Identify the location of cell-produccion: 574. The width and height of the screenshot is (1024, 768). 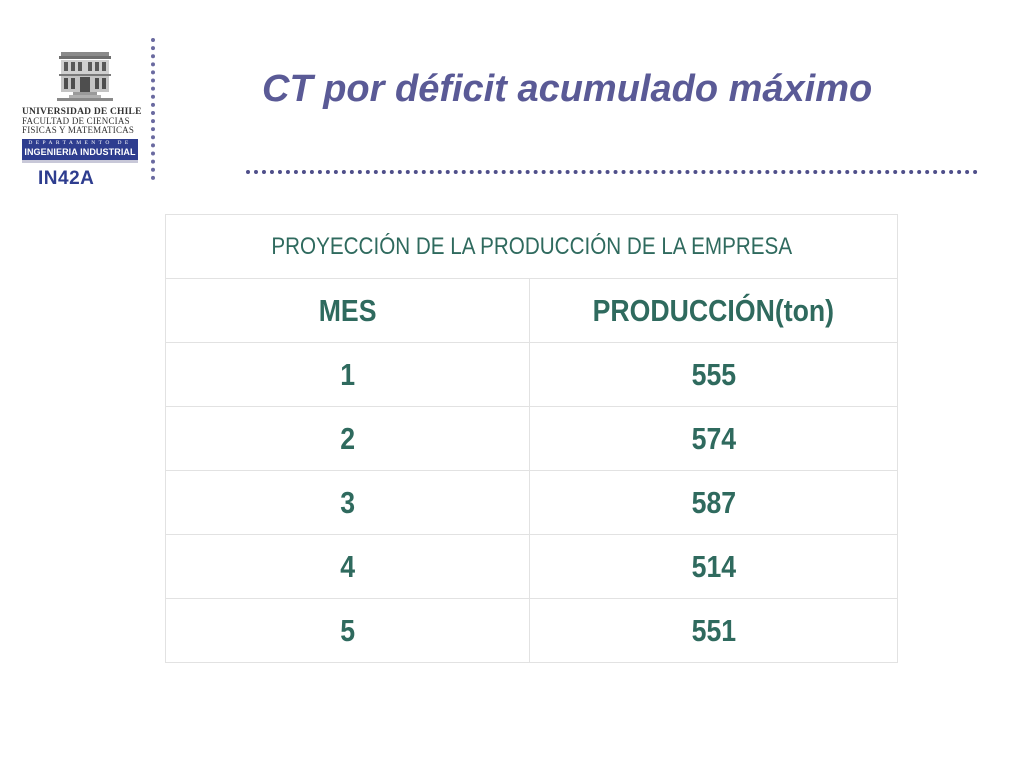
(713, 438).